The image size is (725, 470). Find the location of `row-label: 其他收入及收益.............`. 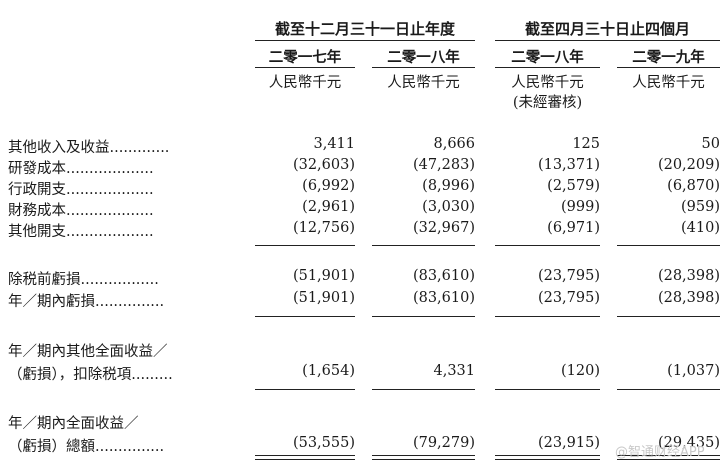

row-label: 其他收入及收益............. is located at coordinates (89, 148).